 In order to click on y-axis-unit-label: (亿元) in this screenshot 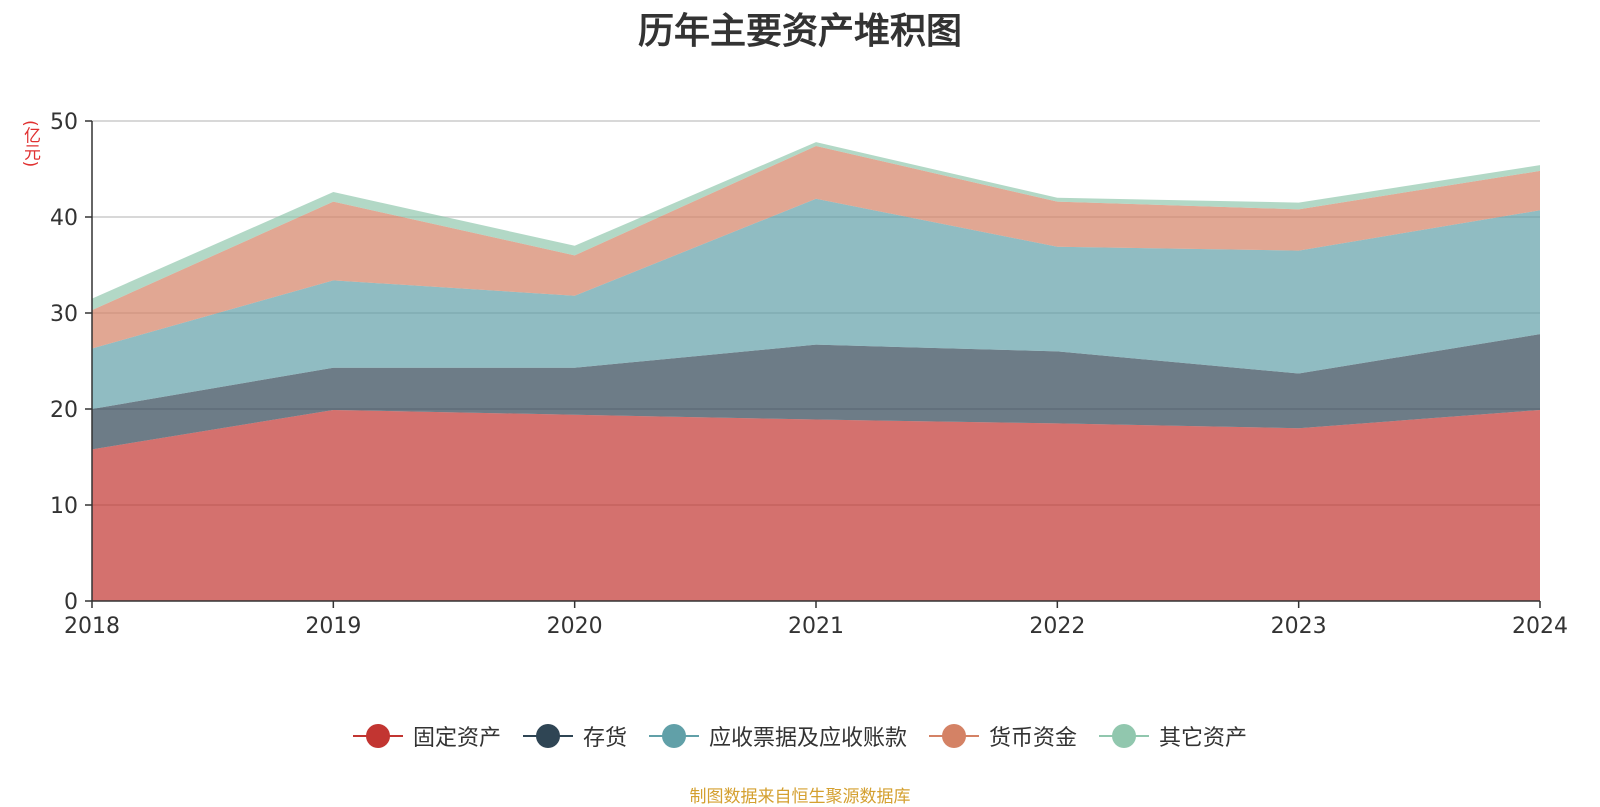, I will do `click(30, 144)`.